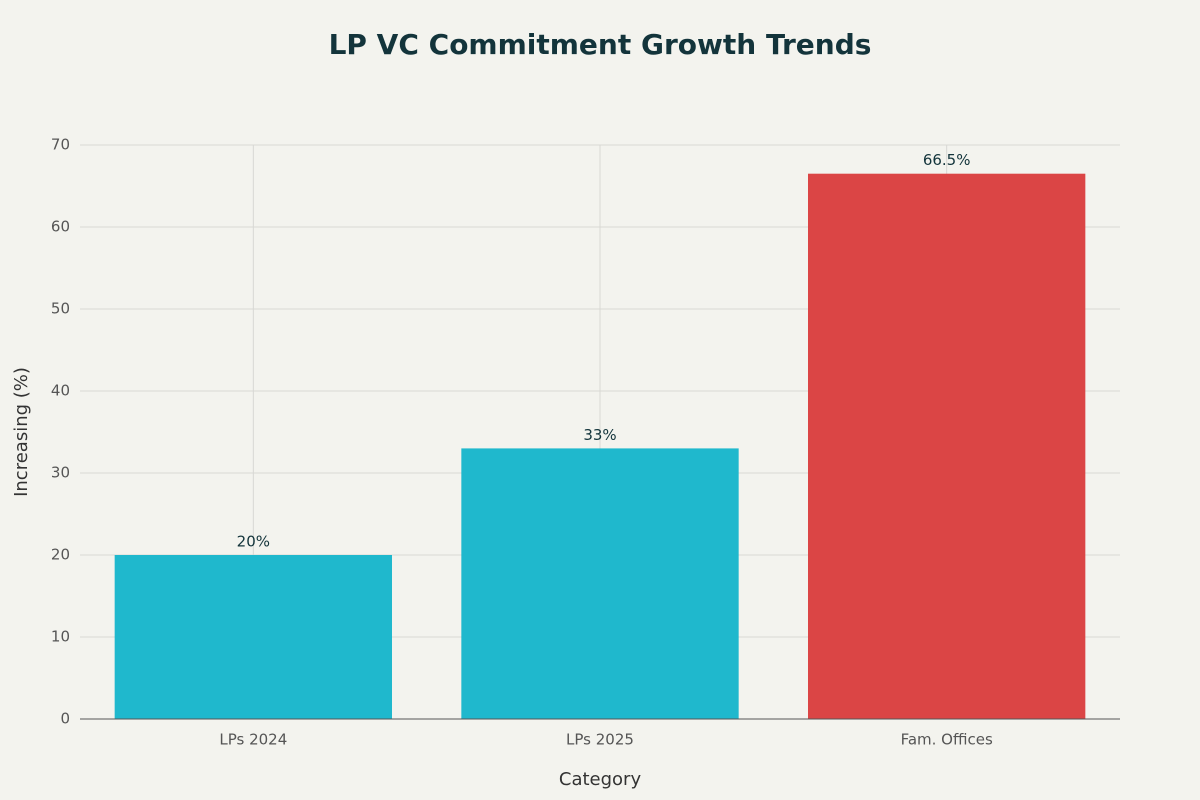 This screenshot has height=800, width=1200. Describe the element at coordinates (253, 740) in the screenshot. I see `x-tick-label: LPs 2024` at that location.